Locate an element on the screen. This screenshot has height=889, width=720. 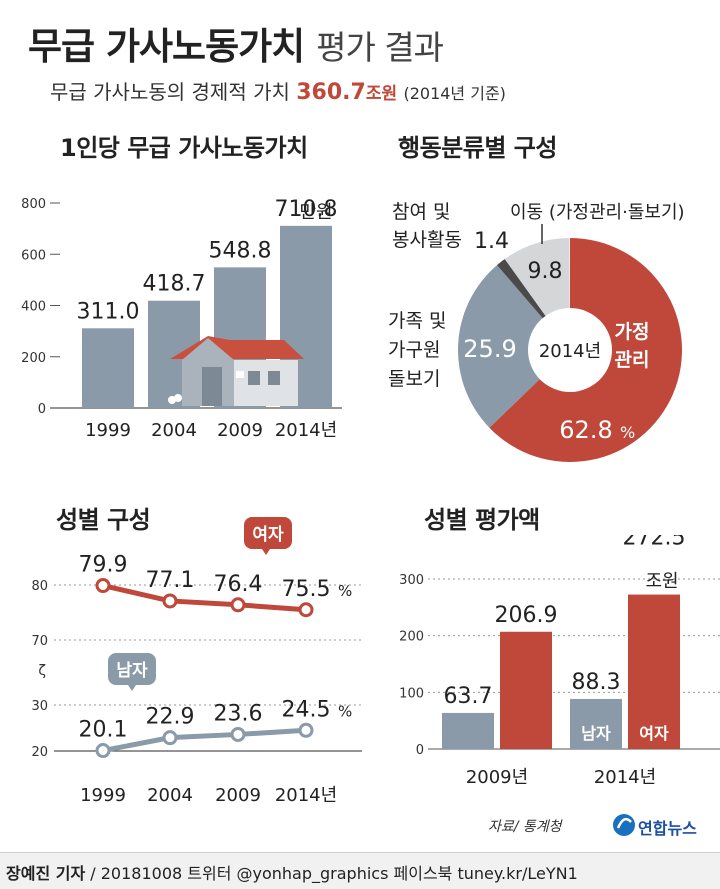
bar-series-label: 남자 is located at coordinates (596, 733).